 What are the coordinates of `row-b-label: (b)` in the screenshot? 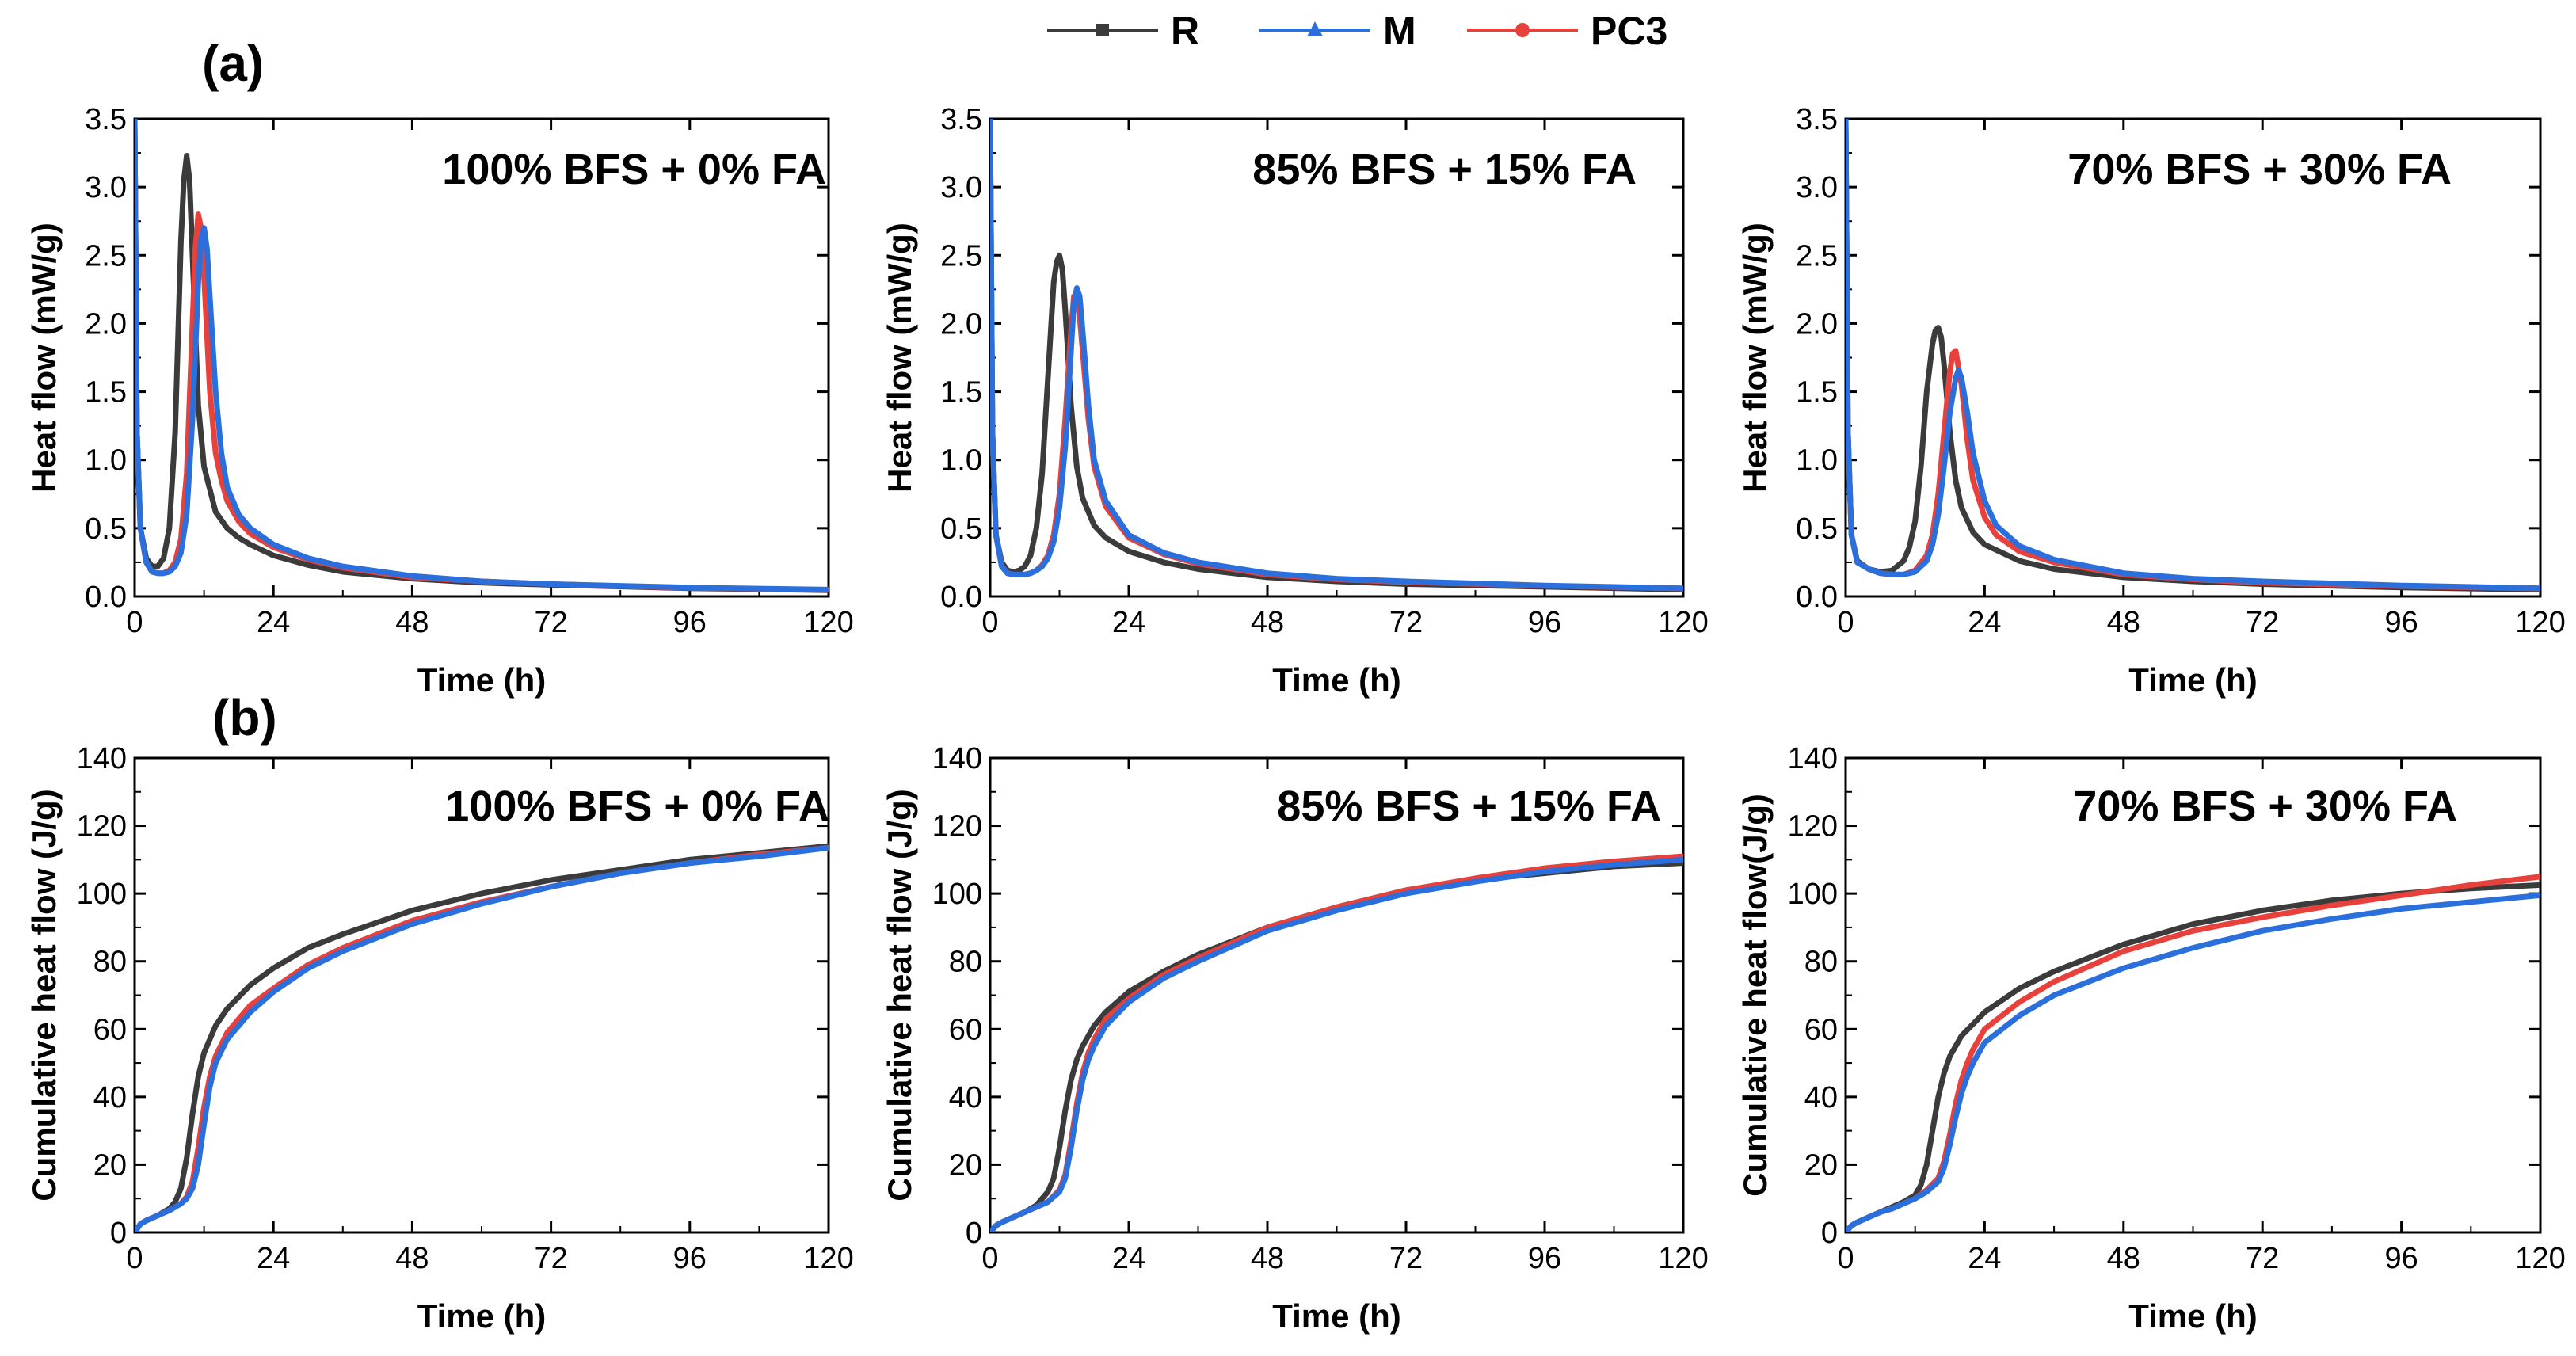 It's located at (244, 717).